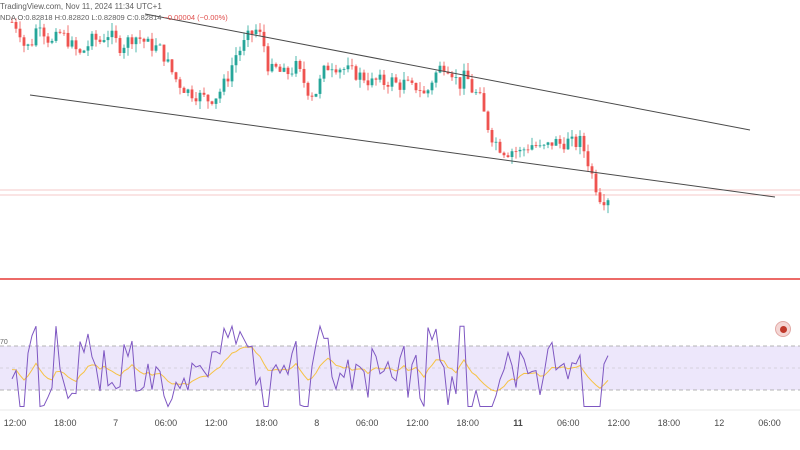 The height and width of the screenshot is (450, 800). I want to click on x-tick-label: 12, so click(719, 423).